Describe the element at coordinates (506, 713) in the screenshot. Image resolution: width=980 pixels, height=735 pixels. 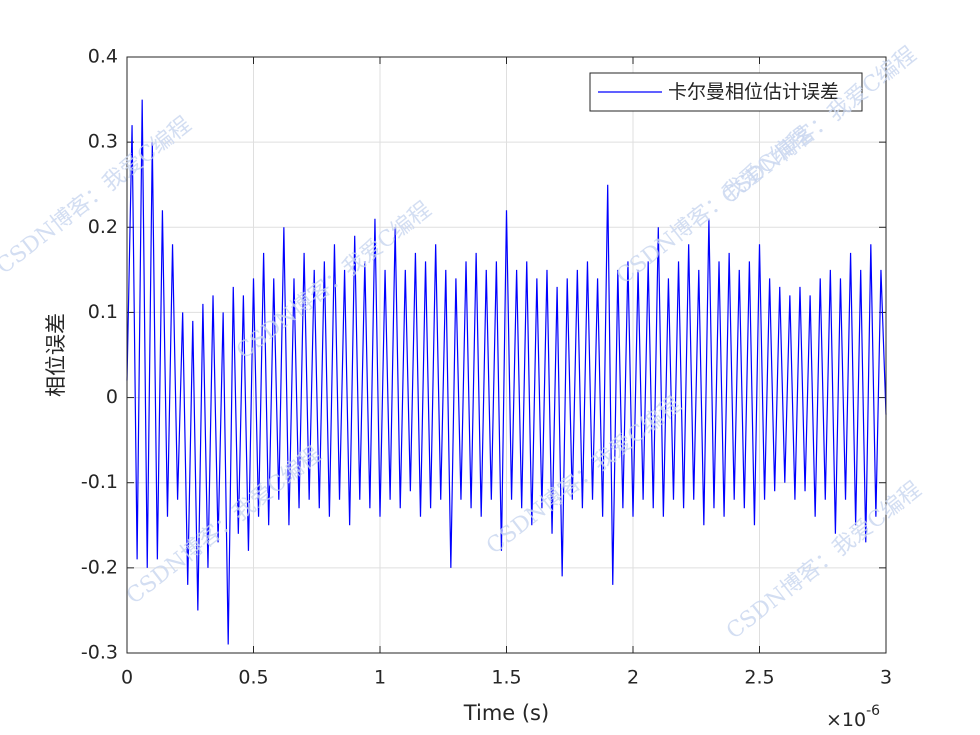
I see `x-axis-label: Time (s)` at that location.